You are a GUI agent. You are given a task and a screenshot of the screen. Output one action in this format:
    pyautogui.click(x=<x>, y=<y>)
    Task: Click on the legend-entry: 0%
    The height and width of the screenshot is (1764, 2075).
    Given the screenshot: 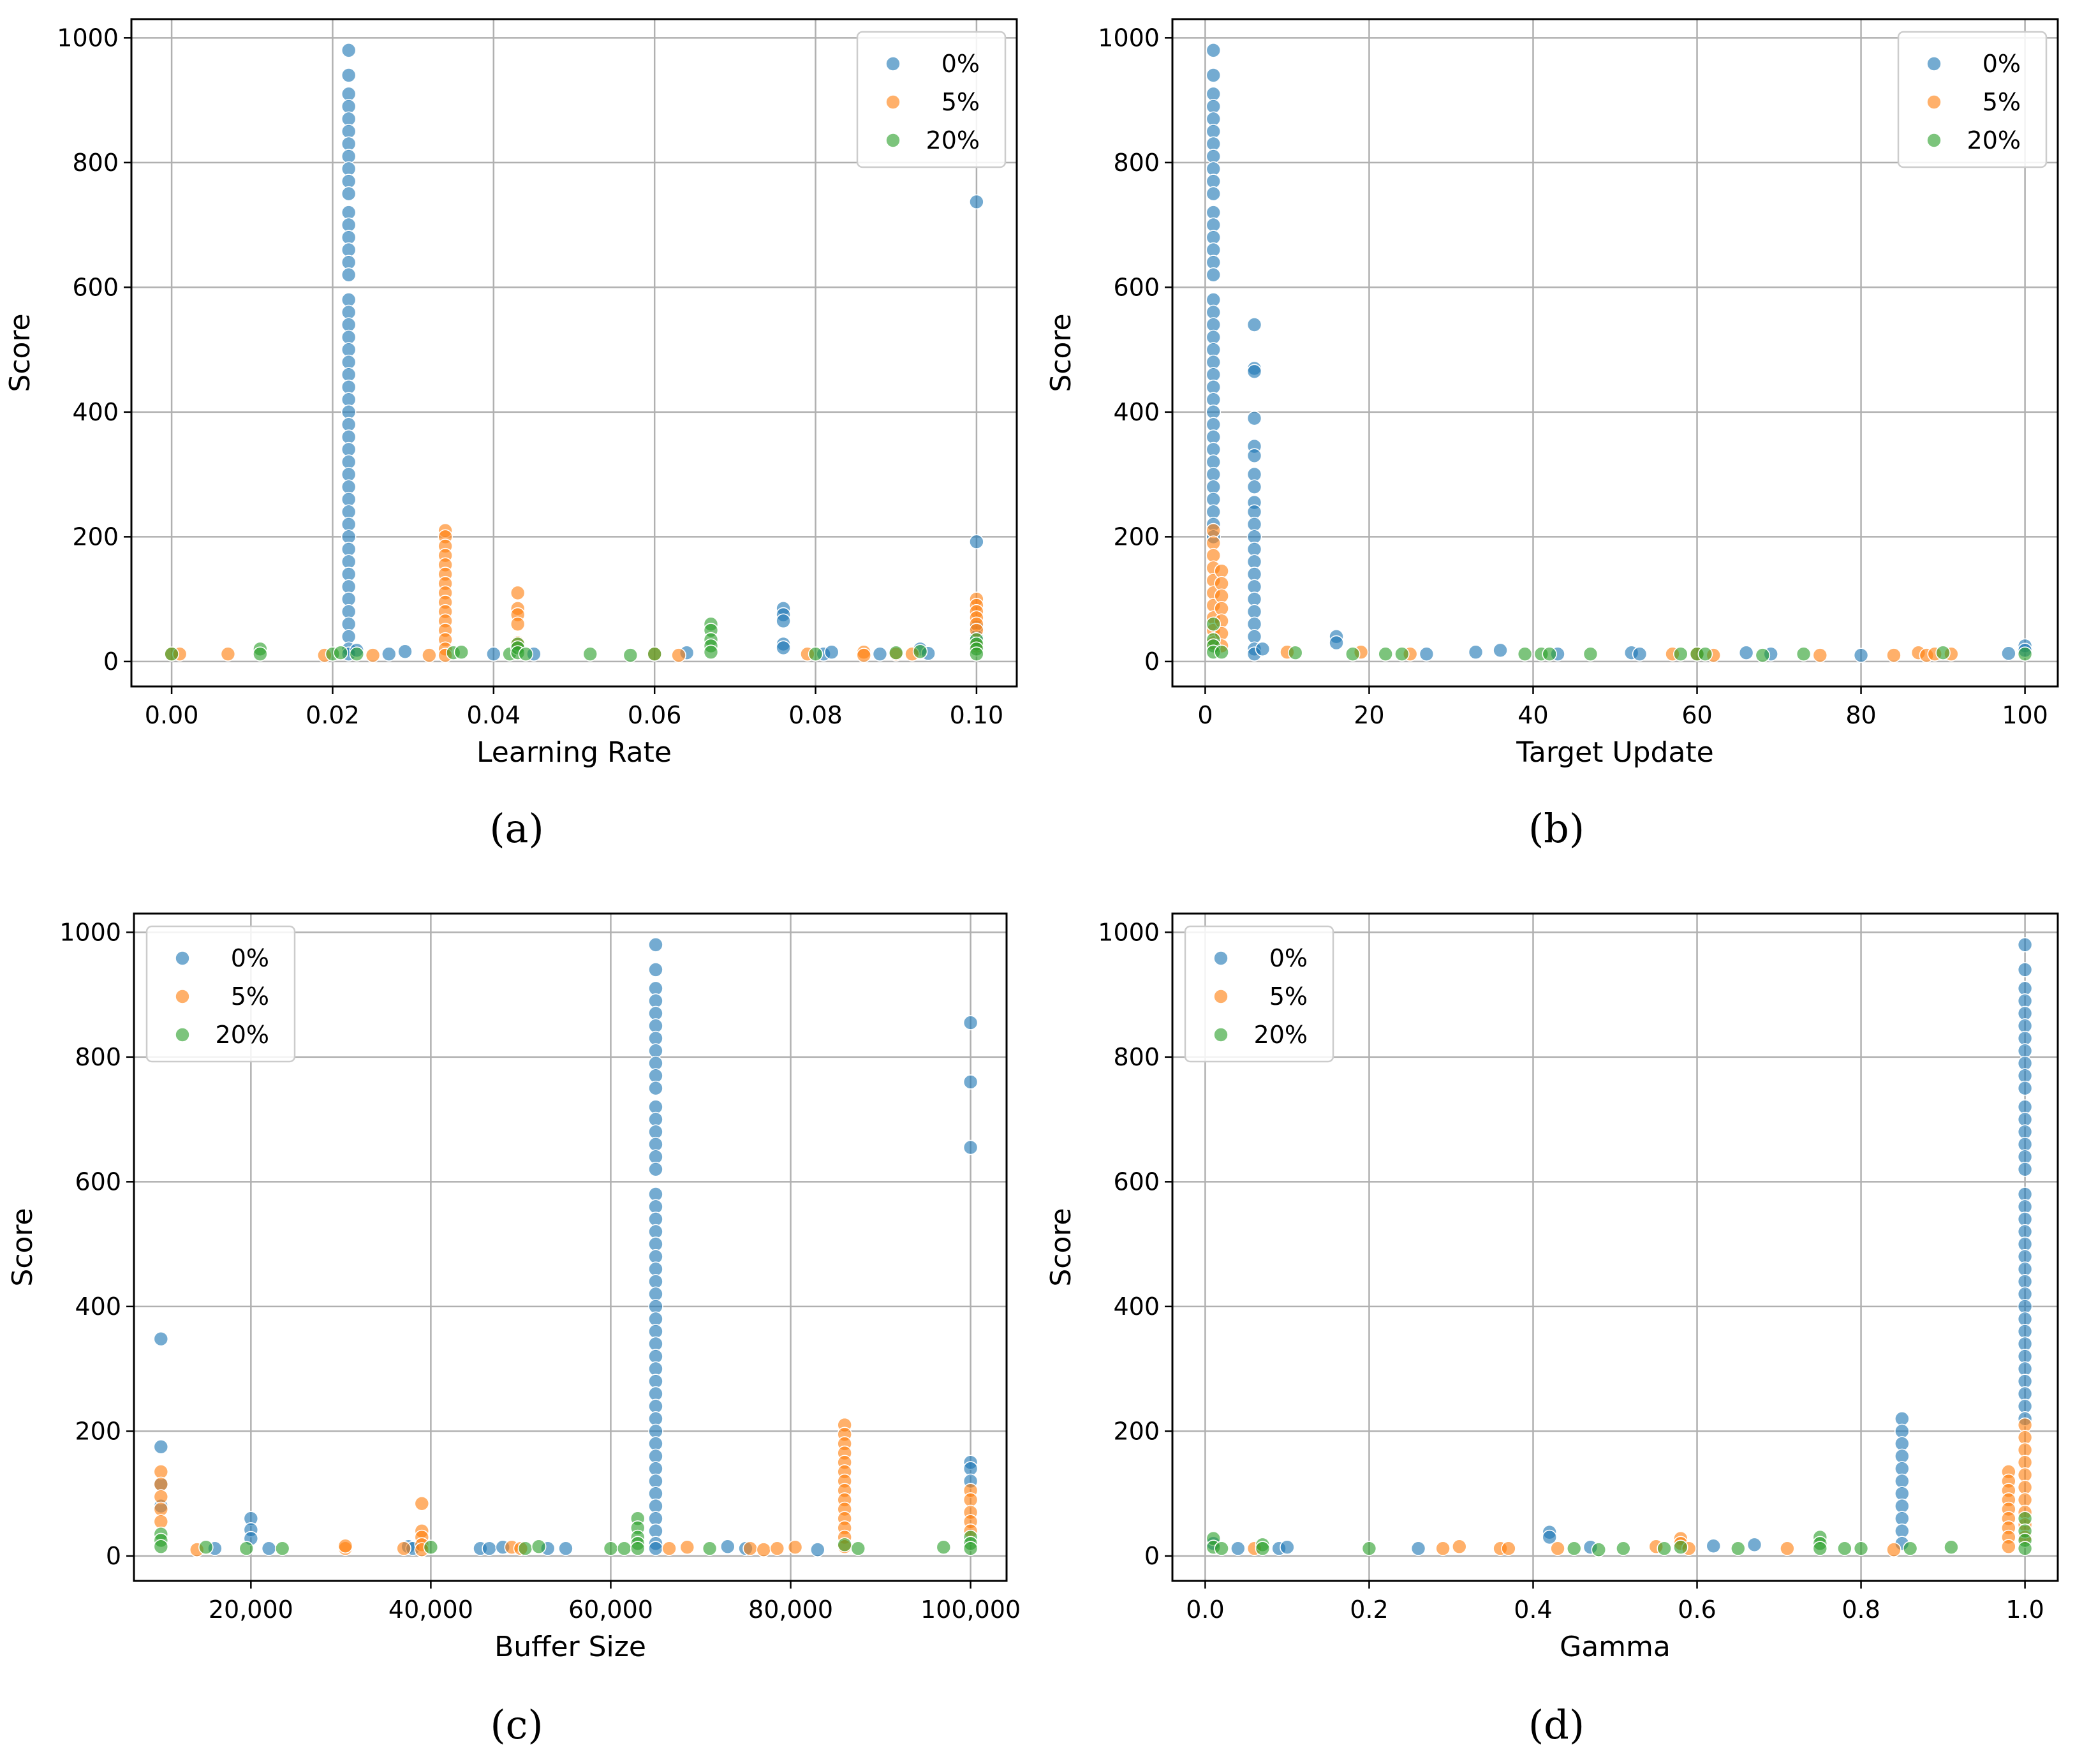 What is the action you would take?
    pyautogui.click(x=961, y=64)
    